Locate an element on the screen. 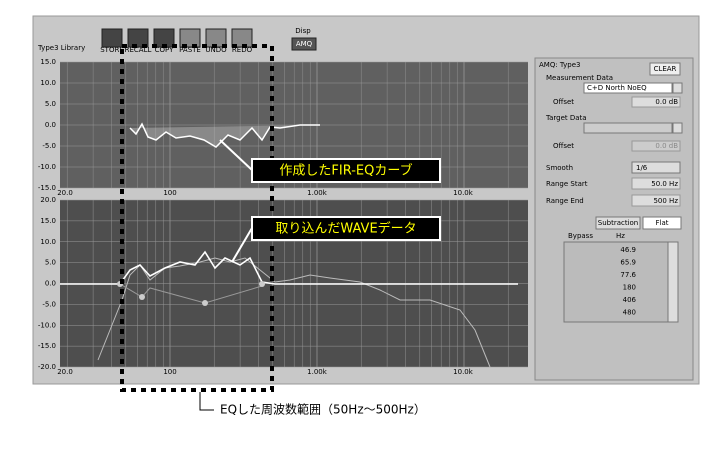 The height and width of the screenshot is (451, 726). y-tick-label: -20.0 is located at coordinates (47, 367).